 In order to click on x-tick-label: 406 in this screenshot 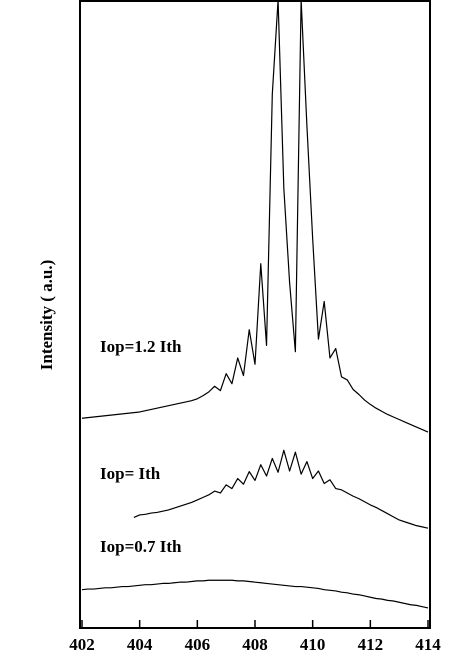, I will do `click(198, 644)`.